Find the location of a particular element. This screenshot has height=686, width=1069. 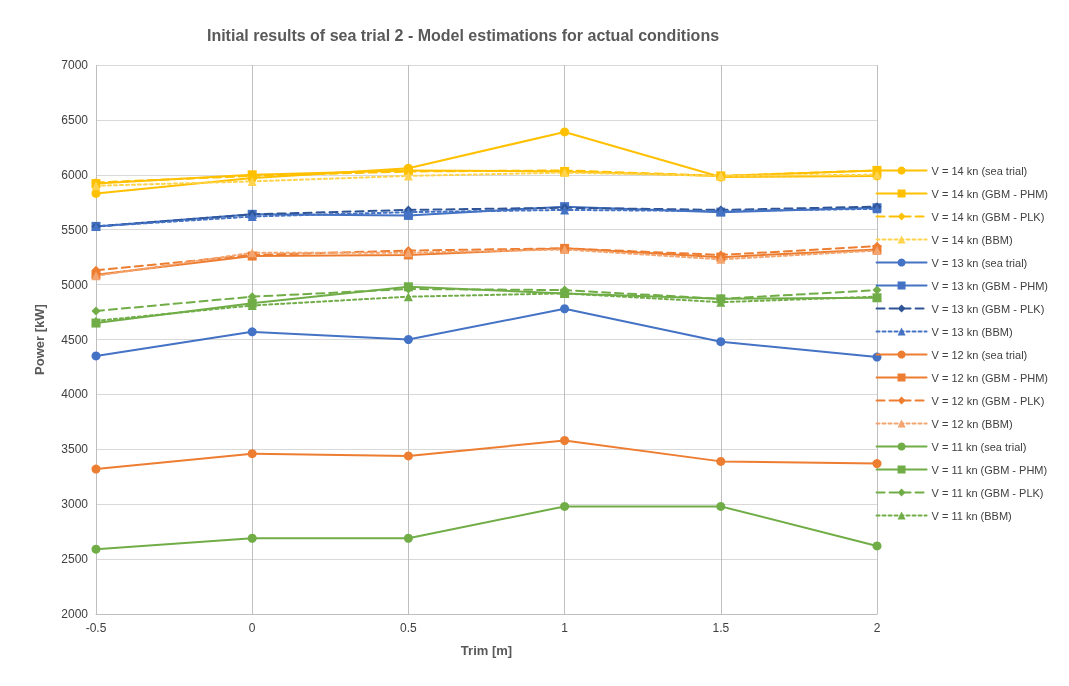

legend-label: V = 13 kn (GBM - PHM) is located at coordinates (990, 285).